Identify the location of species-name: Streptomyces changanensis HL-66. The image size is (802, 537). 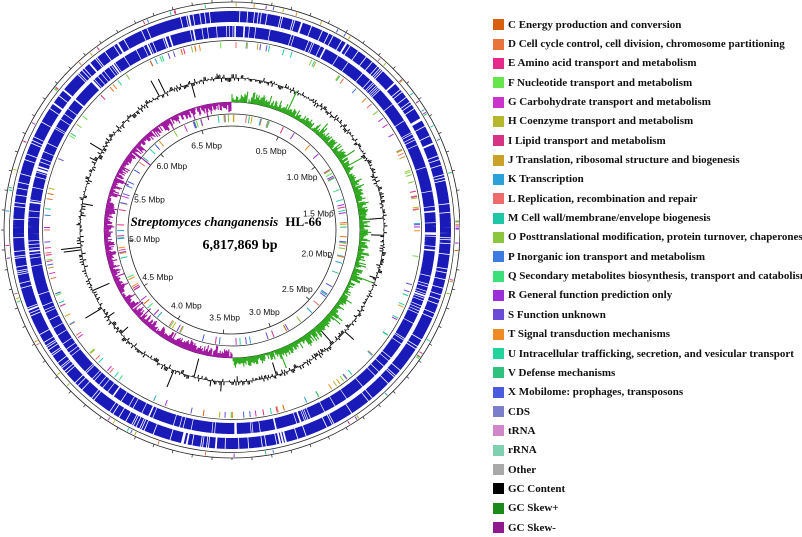
(226, 221).